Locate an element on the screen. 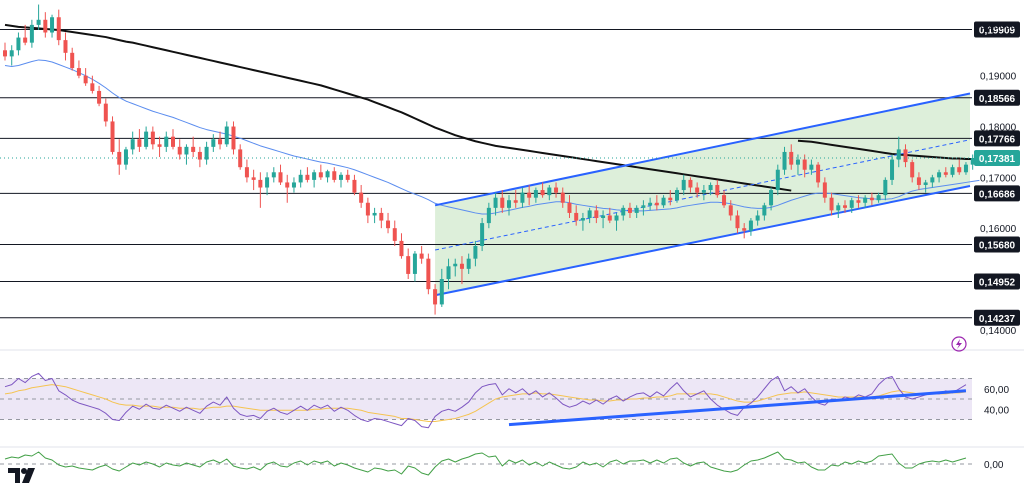  channel-upper-line is located at coordinates (702, 149).